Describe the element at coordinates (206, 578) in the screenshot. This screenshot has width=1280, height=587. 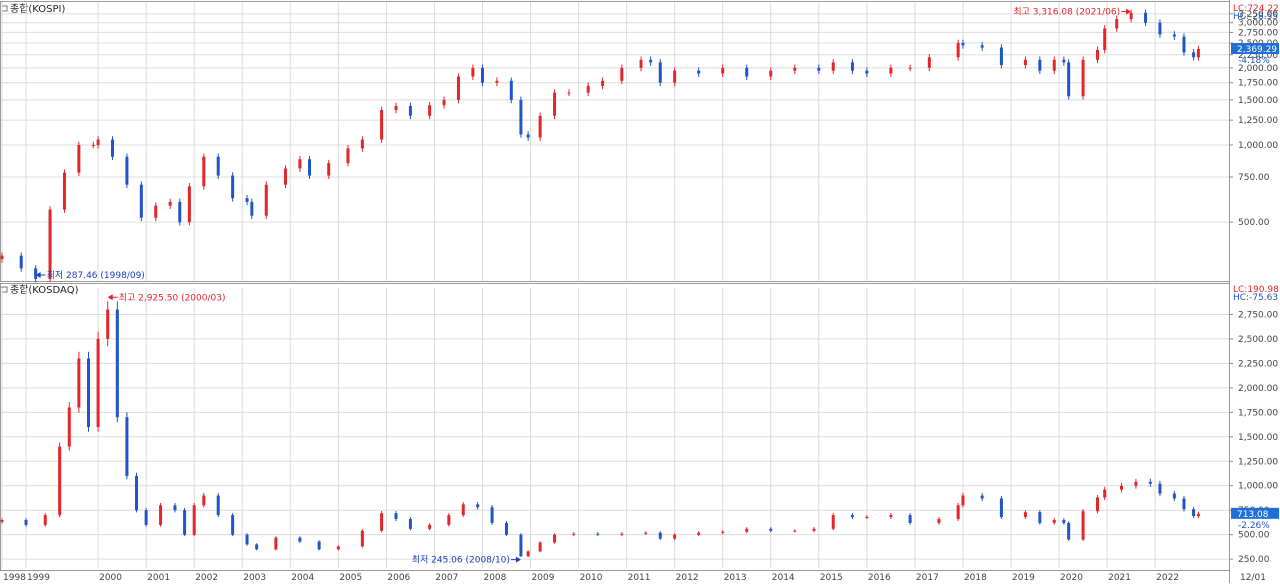
I see `x-tick-label: 2002` at that location.